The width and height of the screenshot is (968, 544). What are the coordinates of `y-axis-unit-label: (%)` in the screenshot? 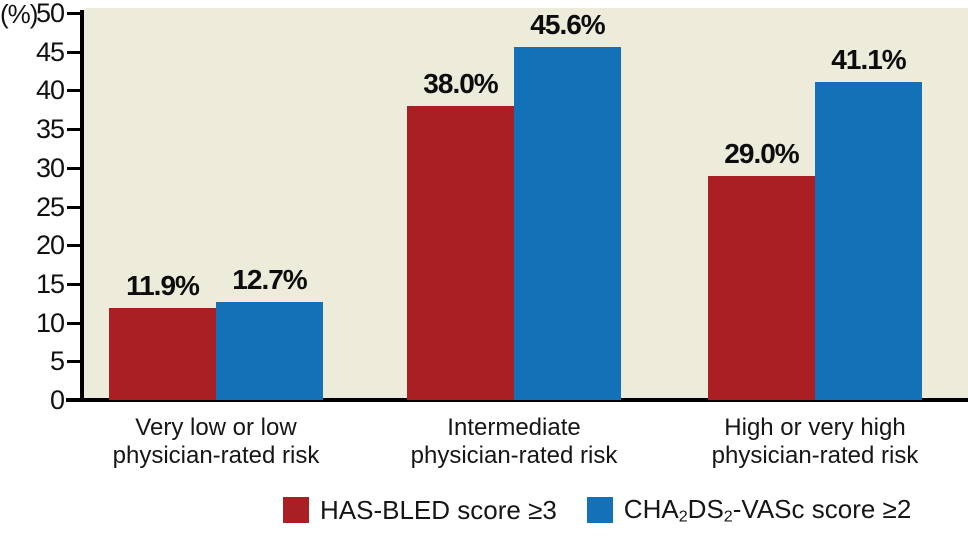 It's located at (19, 14).